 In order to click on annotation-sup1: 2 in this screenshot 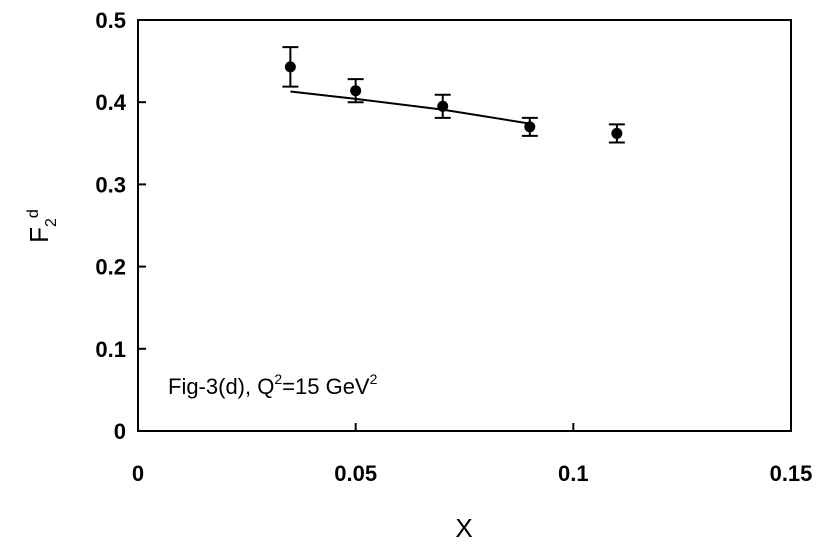, I will do `click(278, 379)`.